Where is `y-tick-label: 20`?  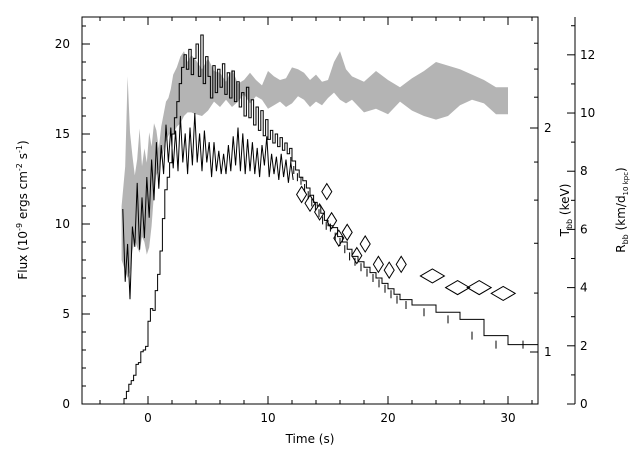
y-tick-label: 20 is located at coordinates (62, 44).